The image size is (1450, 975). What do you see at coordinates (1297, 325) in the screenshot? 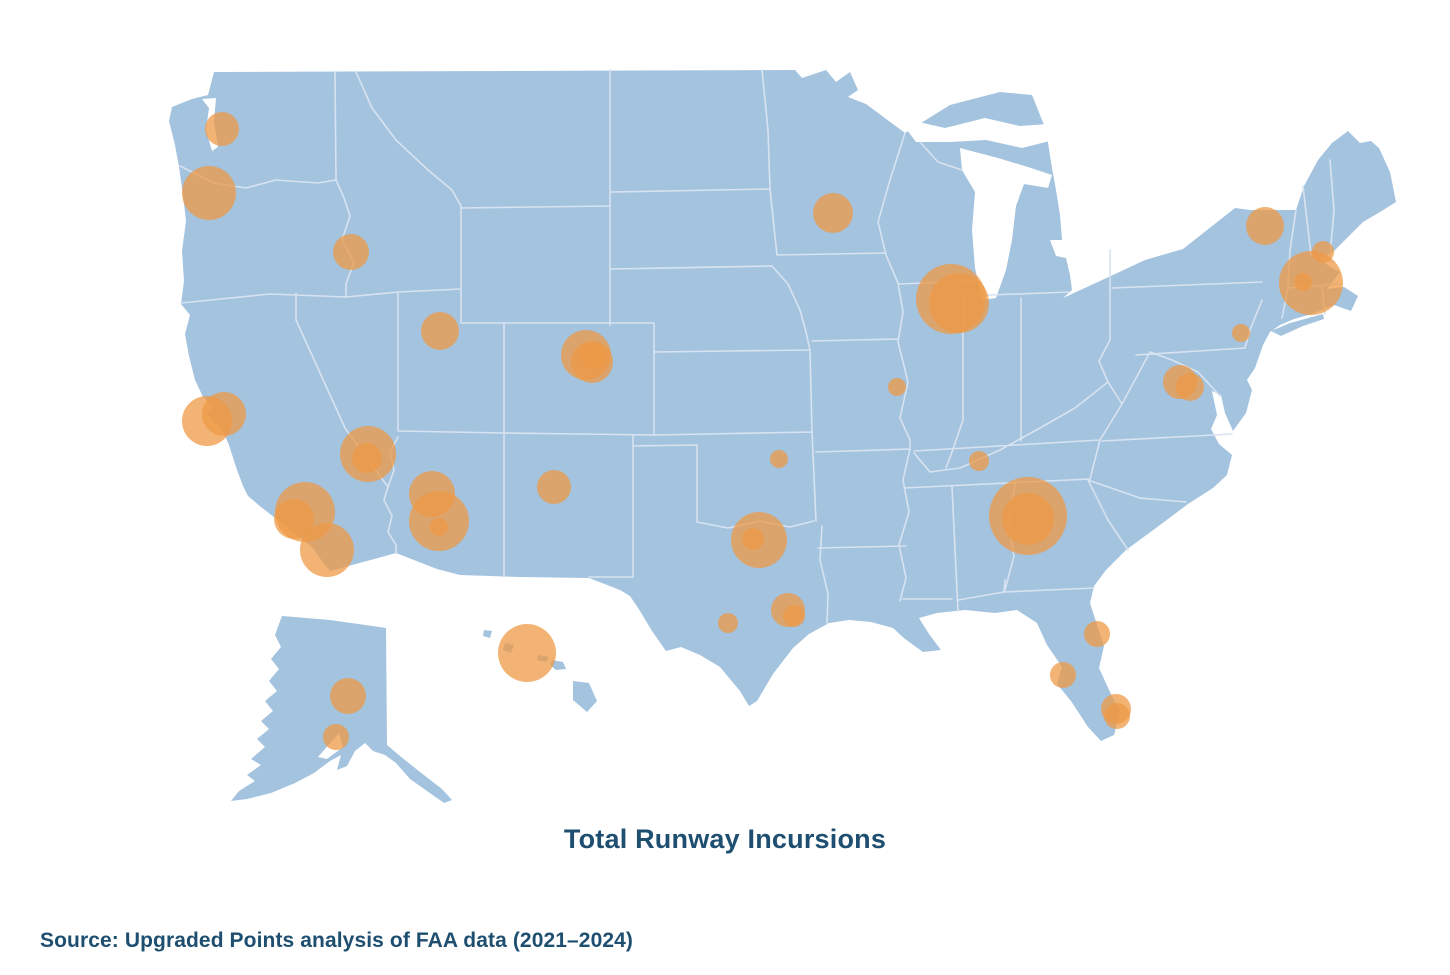
I see `long-island-shape` at bounding box center [1297, 325].